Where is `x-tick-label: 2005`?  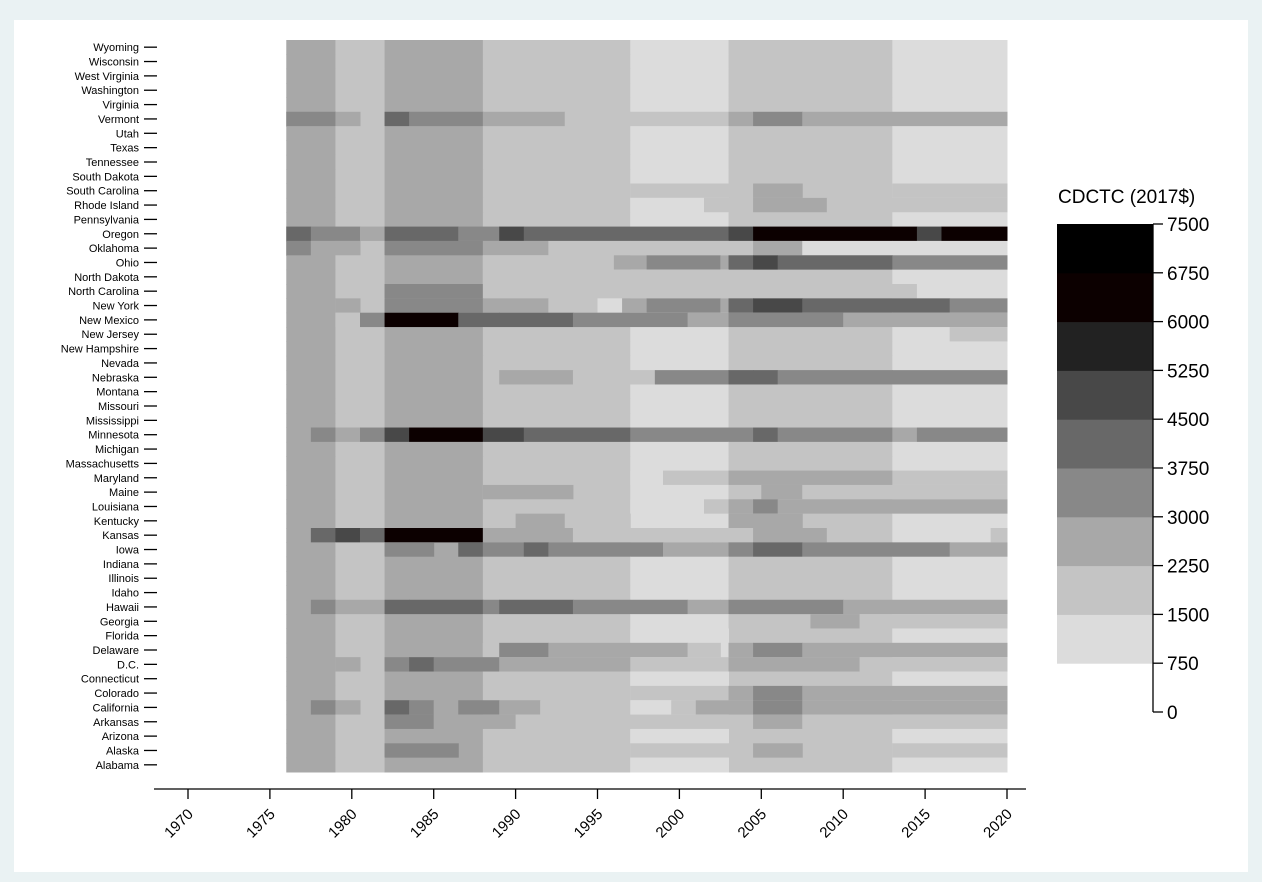 x-tick-label: 2005 is located at coordinates (753, 824).